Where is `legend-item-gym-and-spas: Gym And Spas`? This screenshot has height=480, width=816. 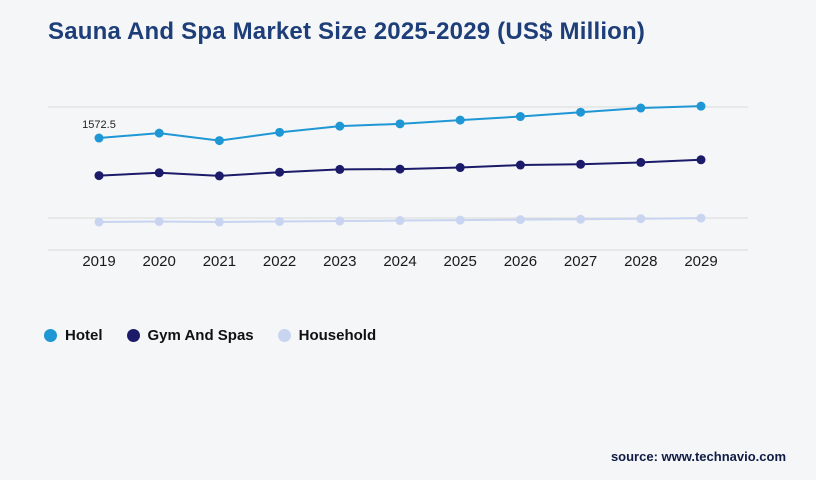
legend-item-gym-and-spas: Gym And Spas is located at coordinates (190, 335).